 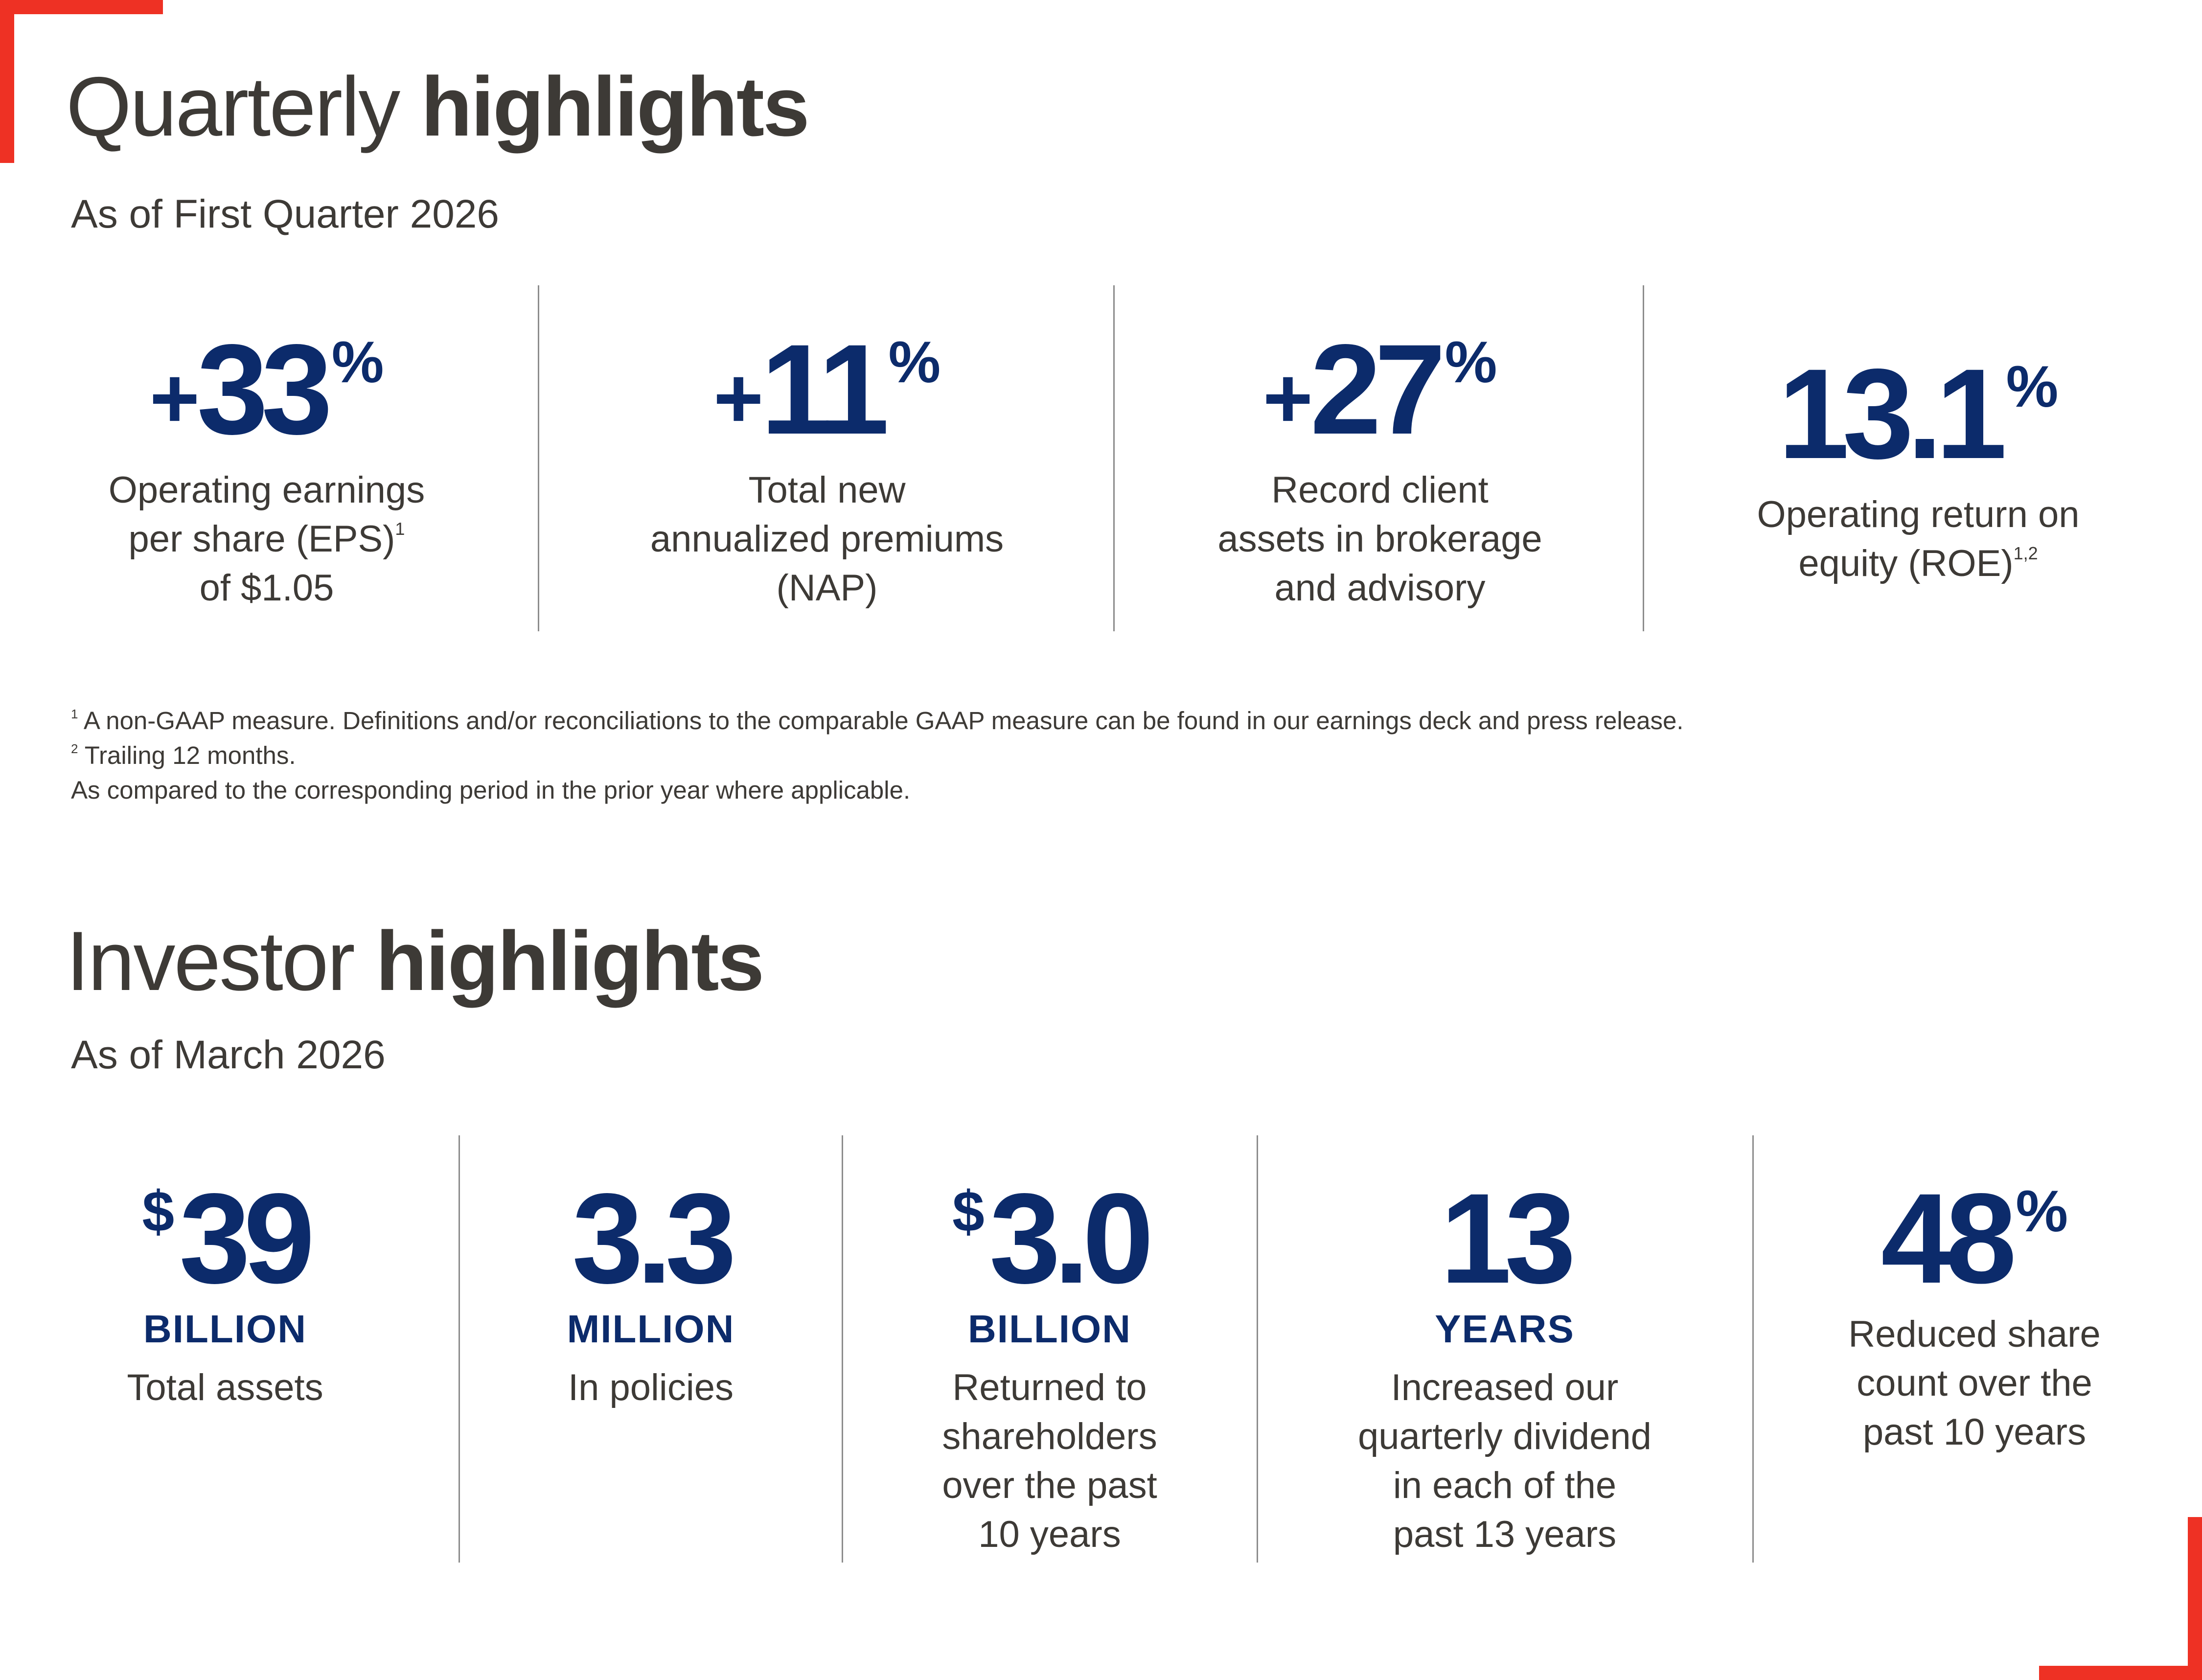 What do you see at coordinates (75, 748) in the screenshot?
I see `footnote-marker: 2` at bounding box center [75, 748].